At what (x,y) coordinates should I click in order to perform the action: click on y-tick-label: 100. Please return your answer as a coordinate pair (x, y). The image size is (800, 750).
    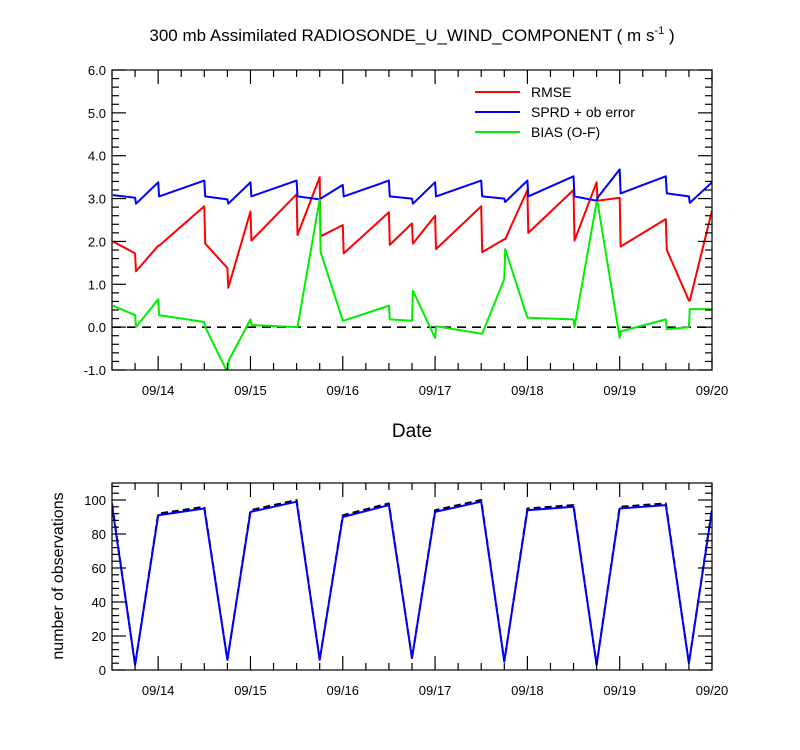
    Looking at the image, I should click on (95, 500).